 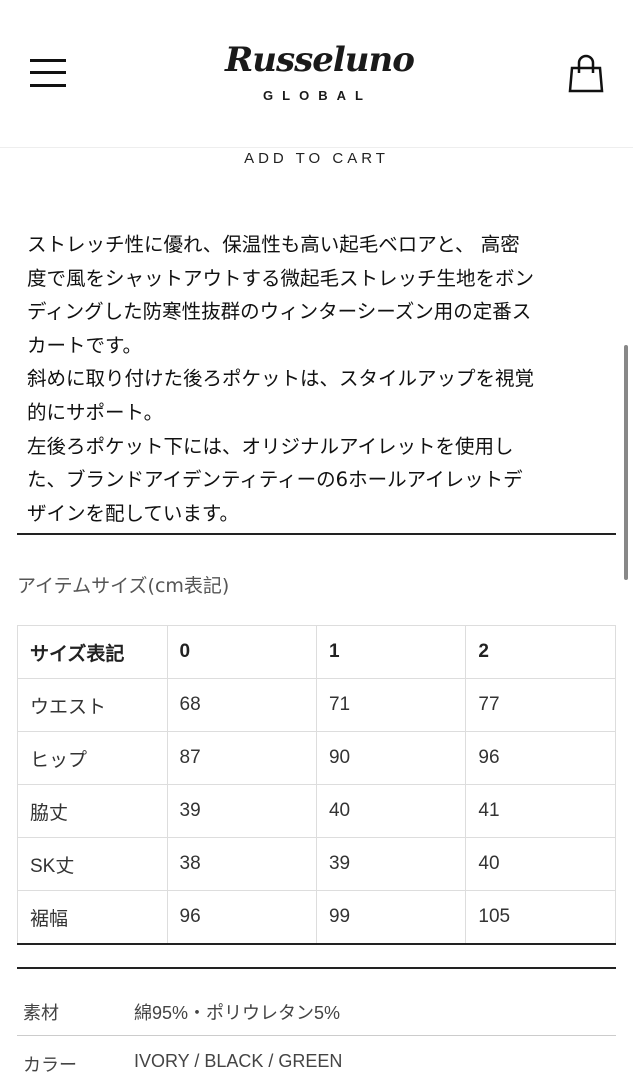 What do you see at coordinates (391, 705) in the screenshot?
I see `table-cell: 71` at bounding box center [391, 705].